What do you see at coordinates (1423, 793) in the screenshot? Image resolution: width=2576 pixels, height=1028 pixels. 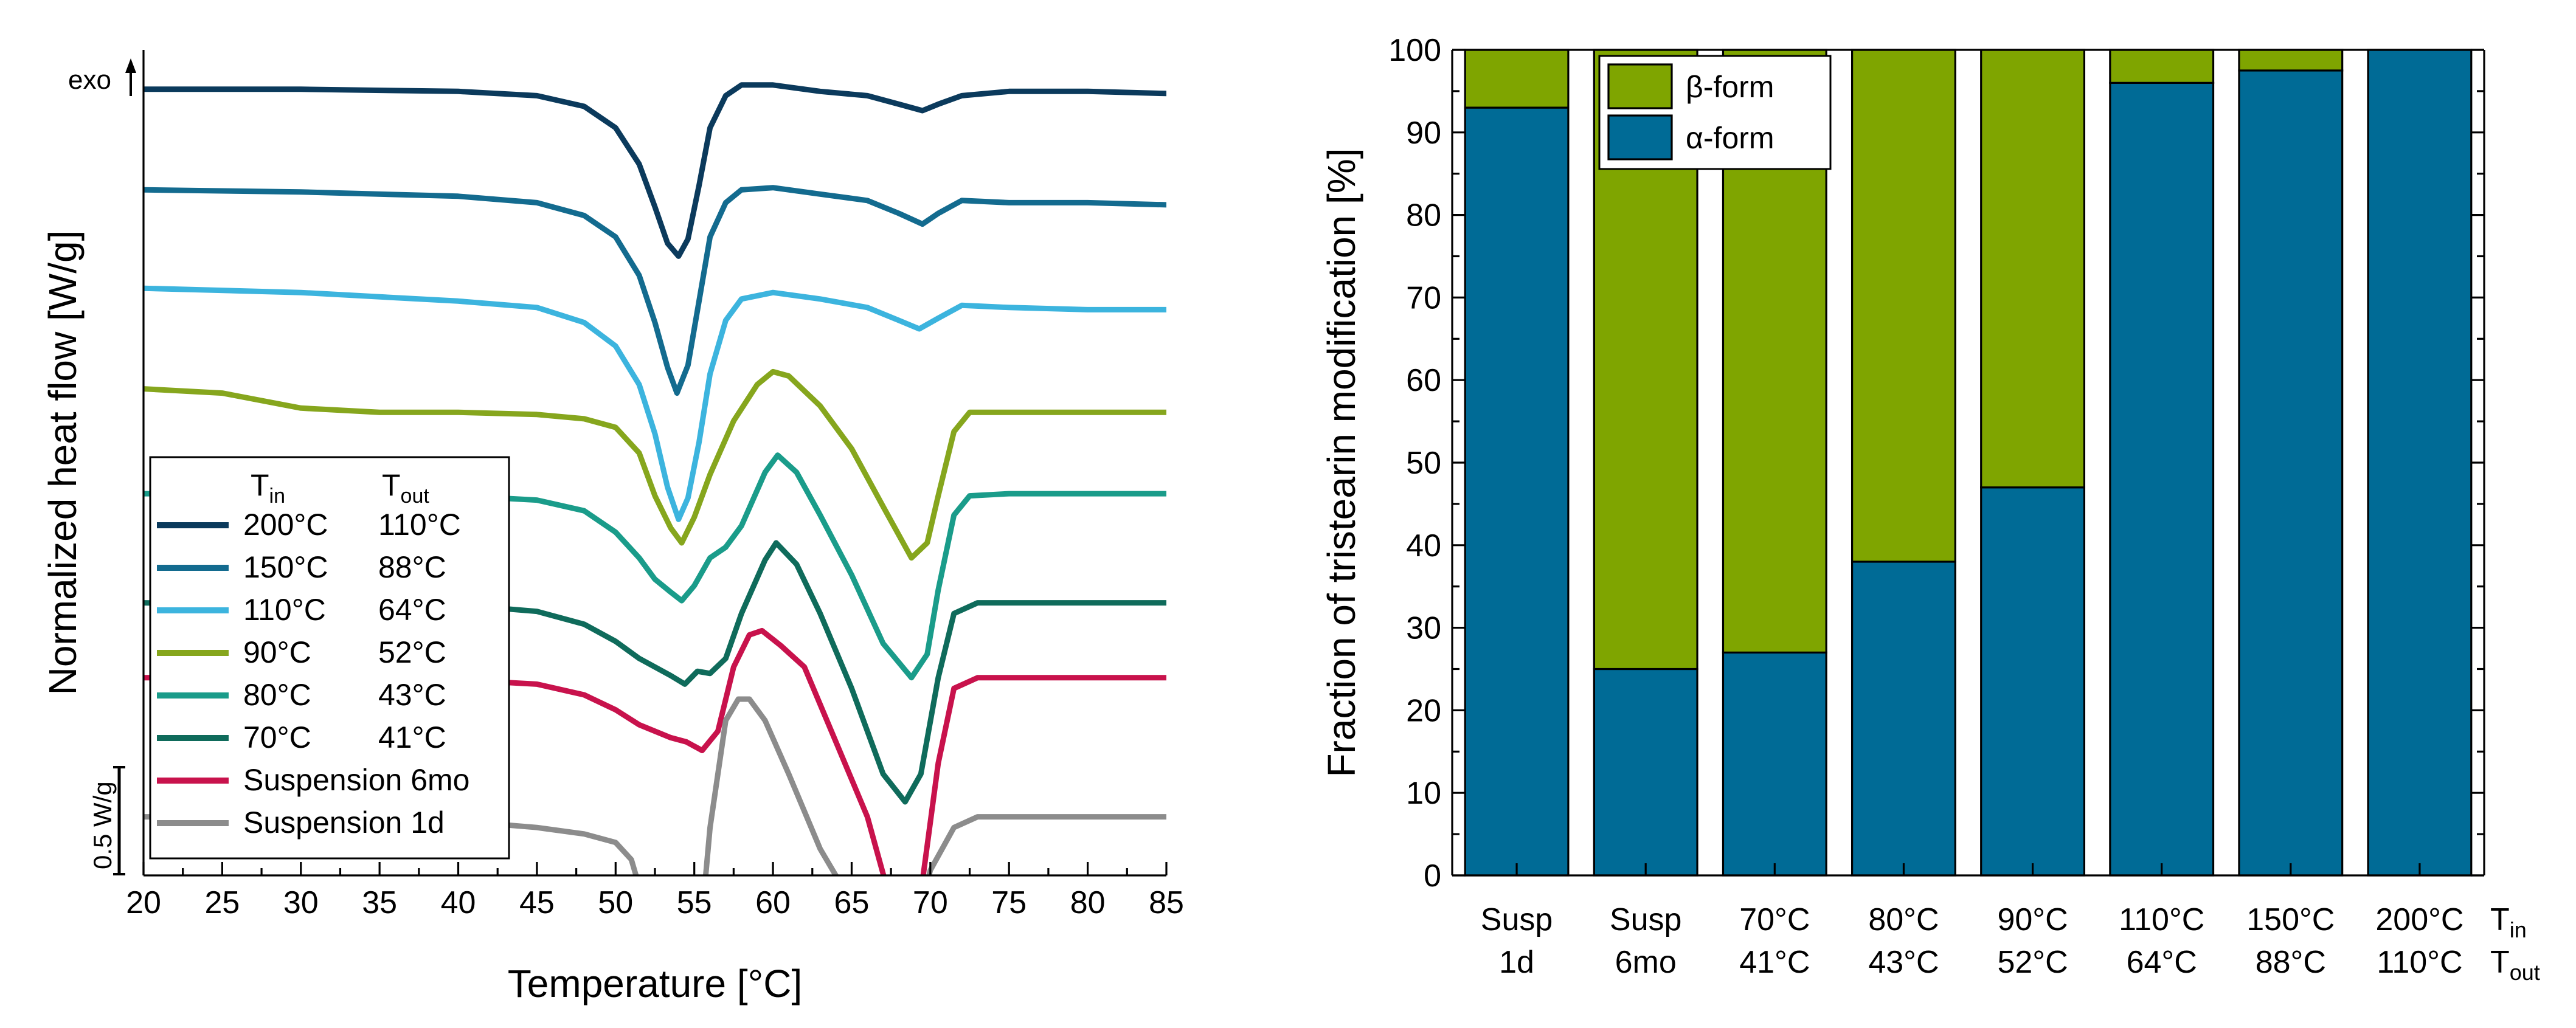 I see `bar-y-tick-label: 10` at bounding box center [1423, 793].